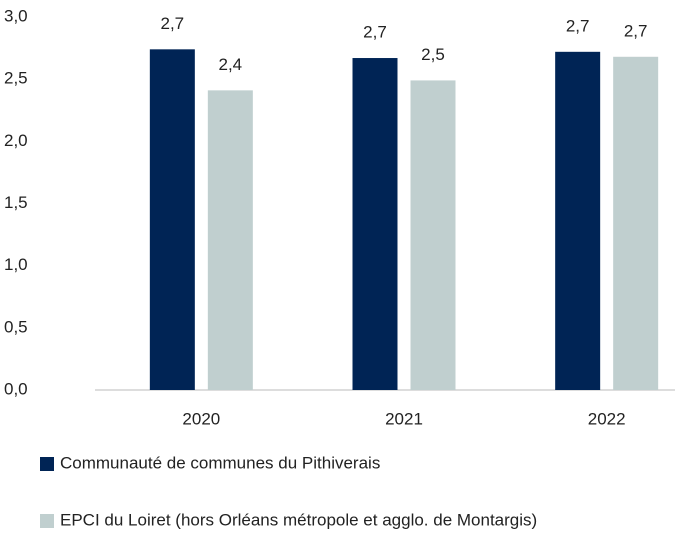 The image size is (684, 534). I want to click on y-tick-label: 2,5, so click(16, 78).